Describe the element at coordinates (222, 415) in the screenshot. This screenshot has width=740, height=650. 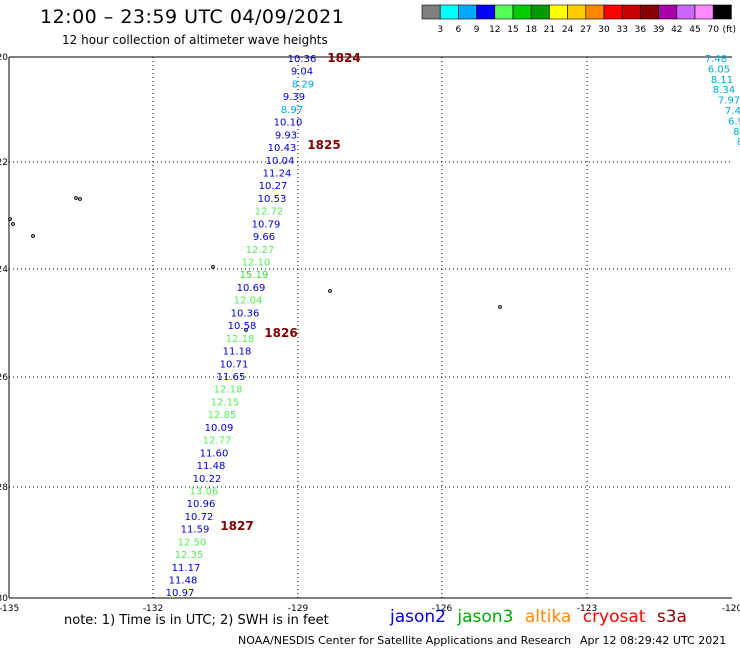
I see `wave-height-value: 12.85` at that location.